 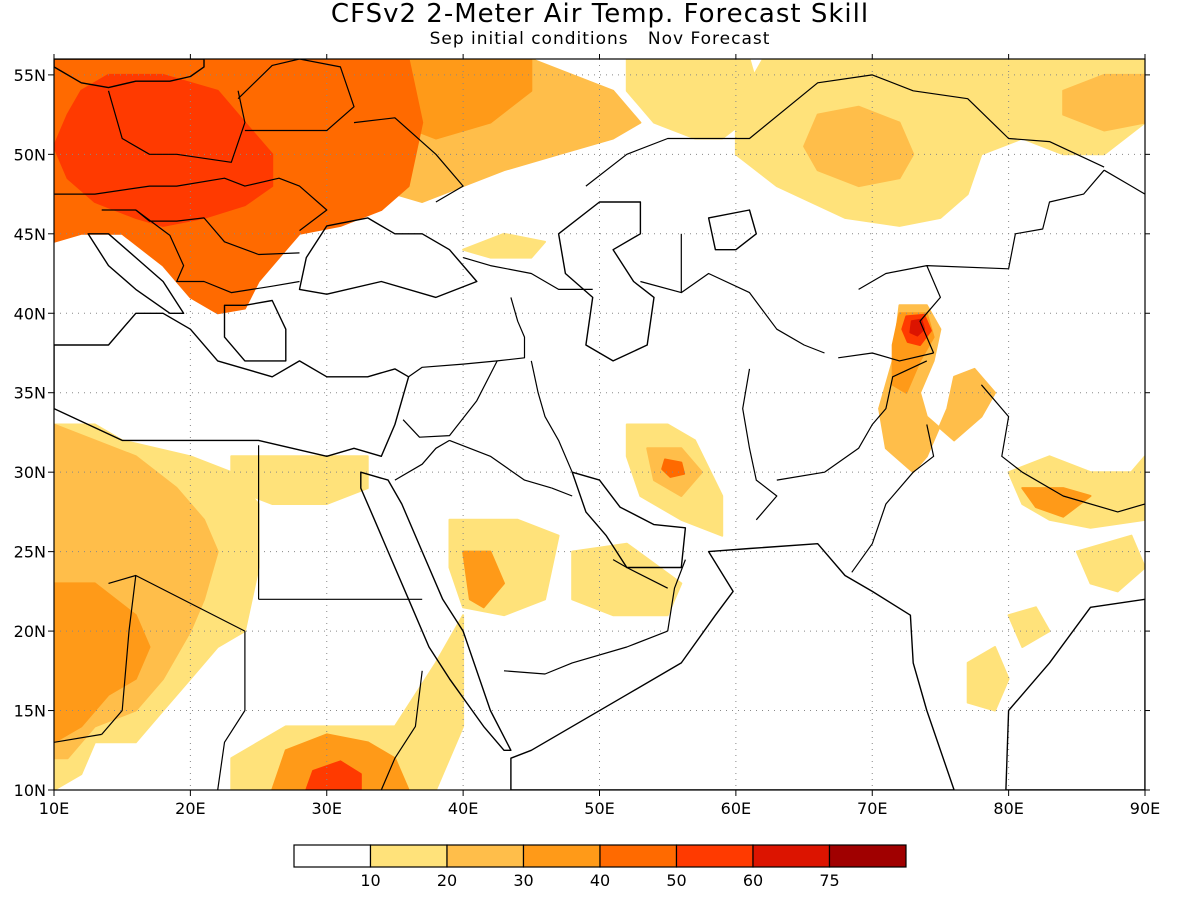 I want to click on coastline-black-sea, so click(x=388, y=258).